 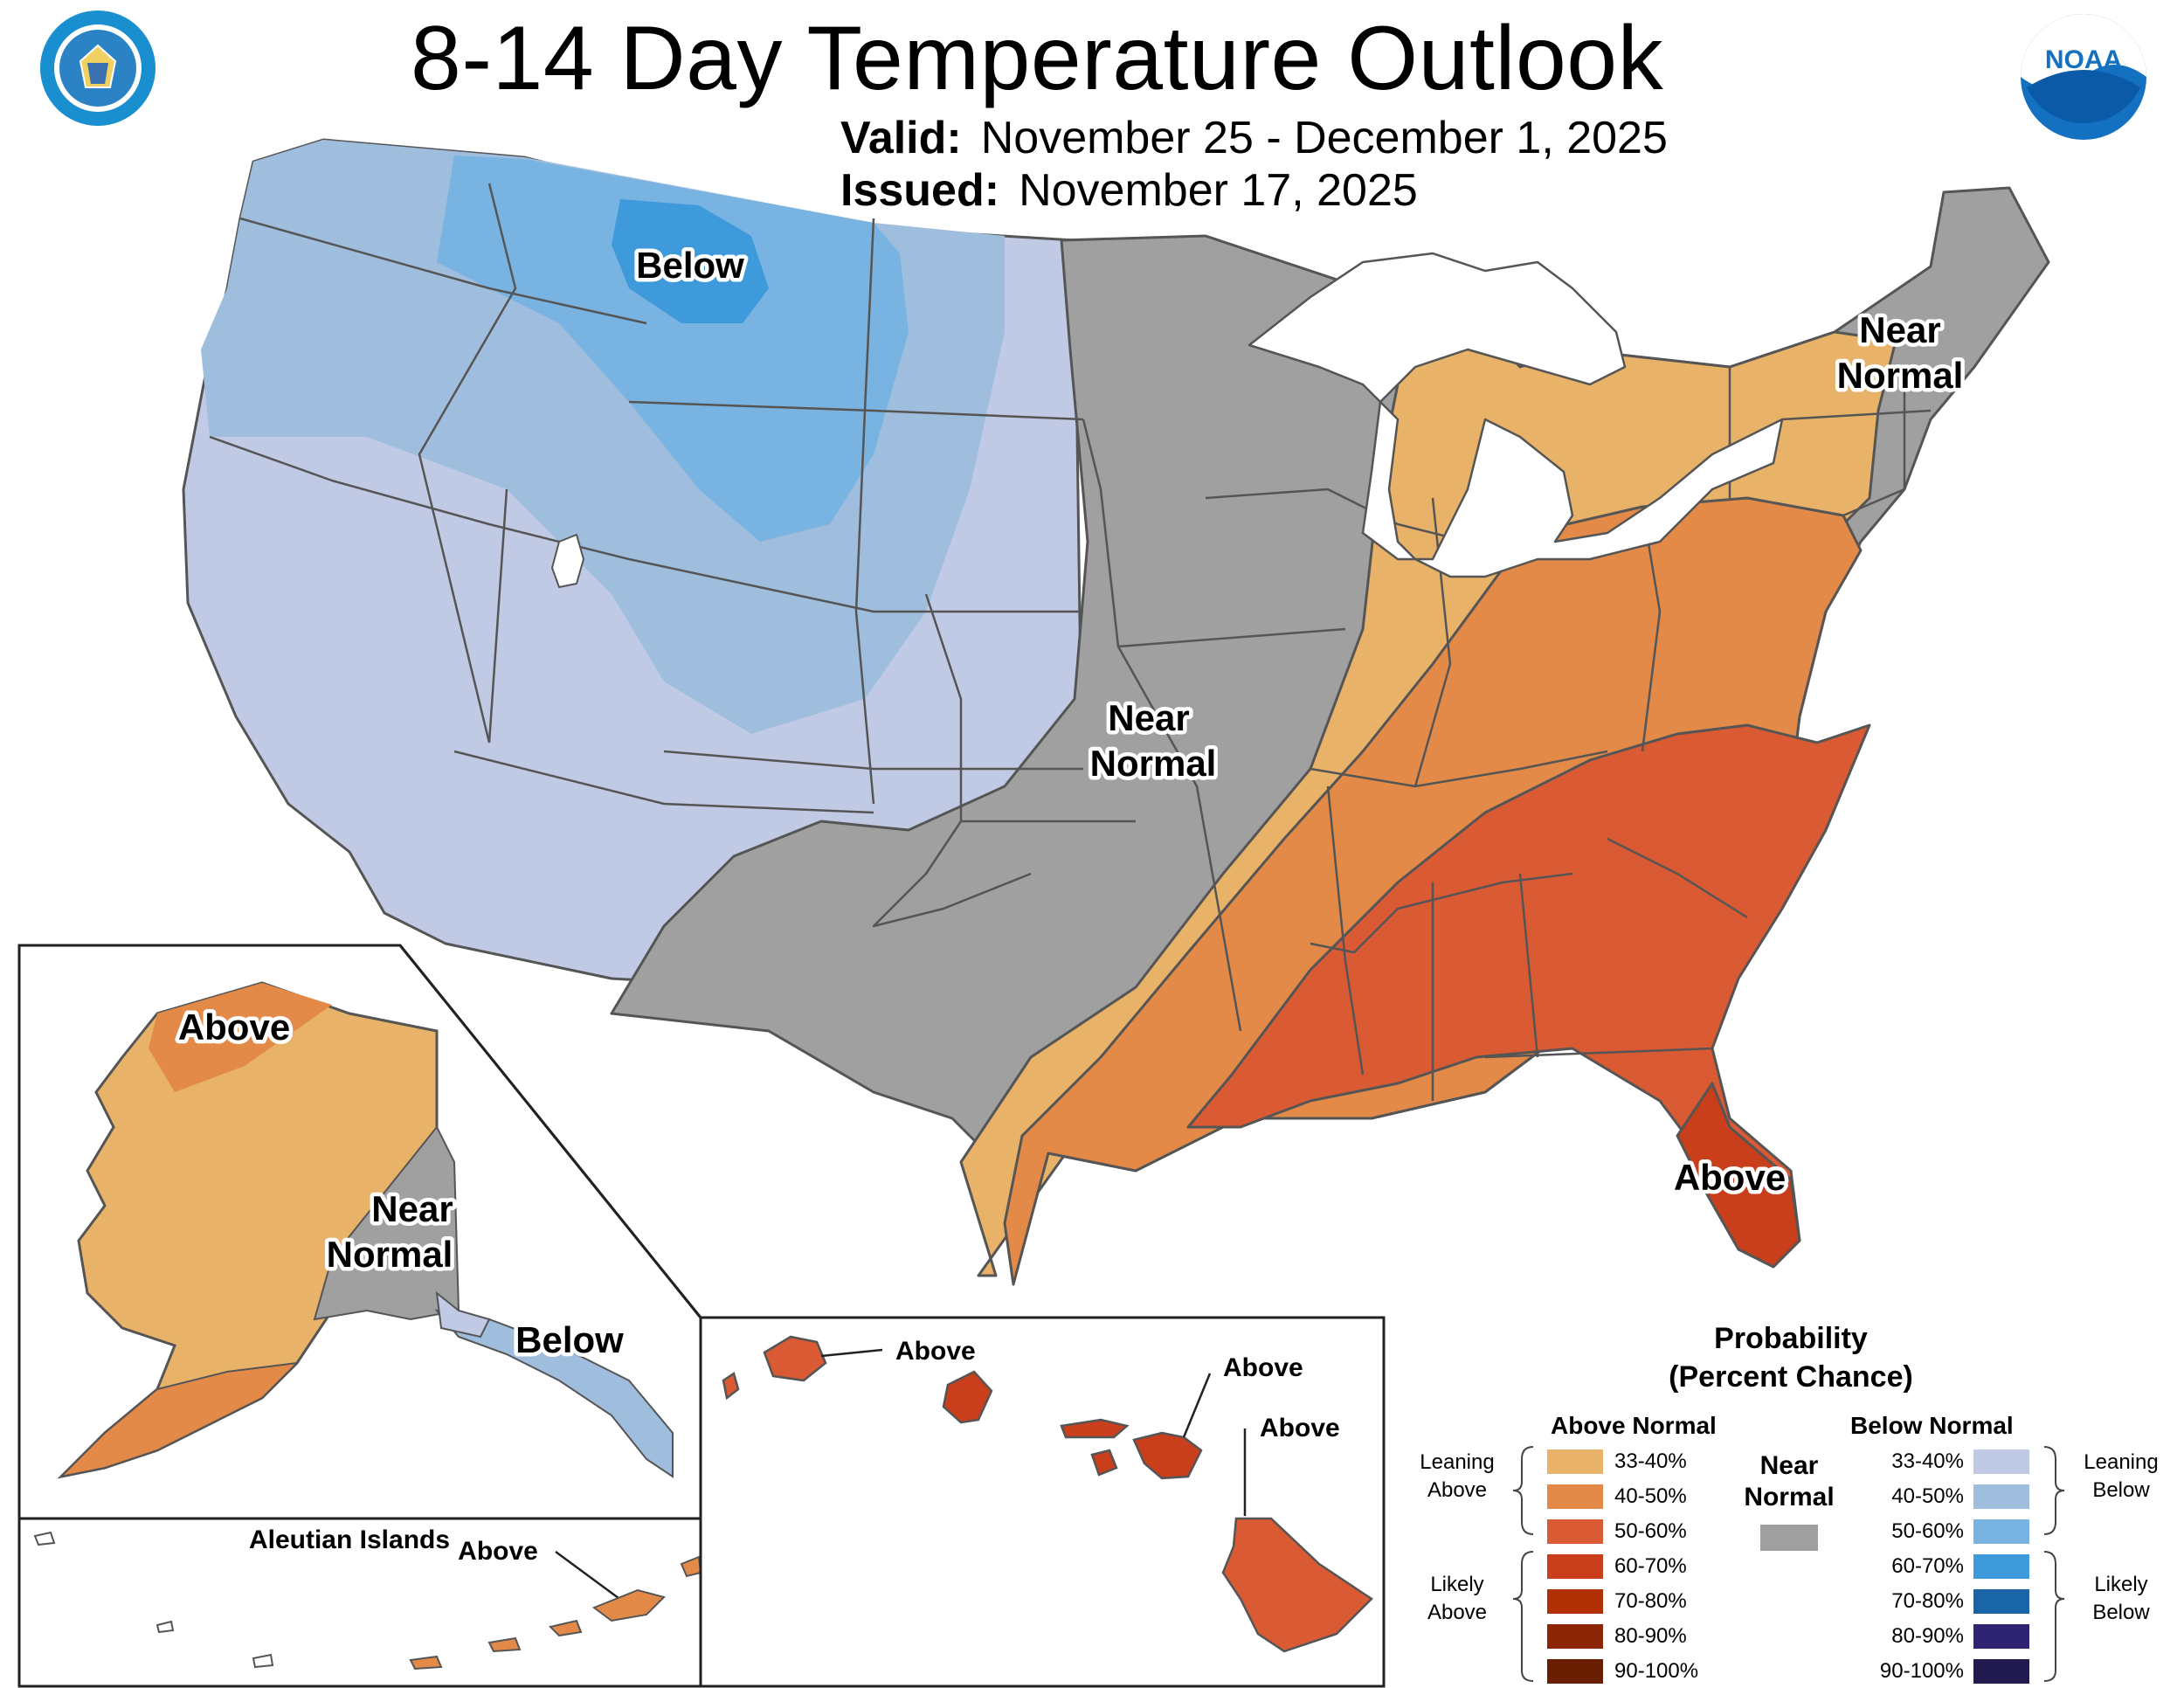 I want to click on legend-brackets, so click(x=1788, y=1564).